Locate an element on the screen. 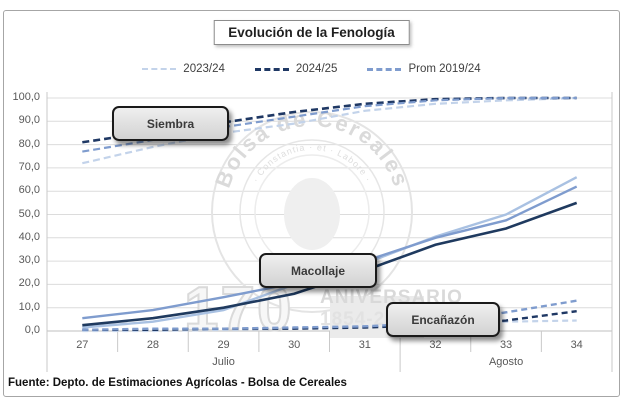 The width and height of the screenshot is (623, 401). y-axis-tick-label: 80,0 is located at coordinates (29, 143).